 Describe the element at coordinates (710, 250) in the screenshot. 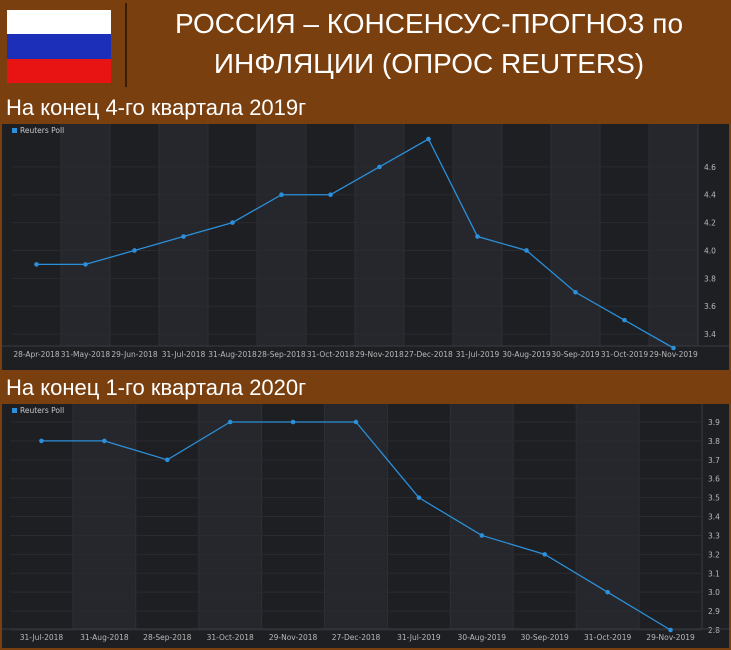

I see `y-tick-label: 4.0` at that location.